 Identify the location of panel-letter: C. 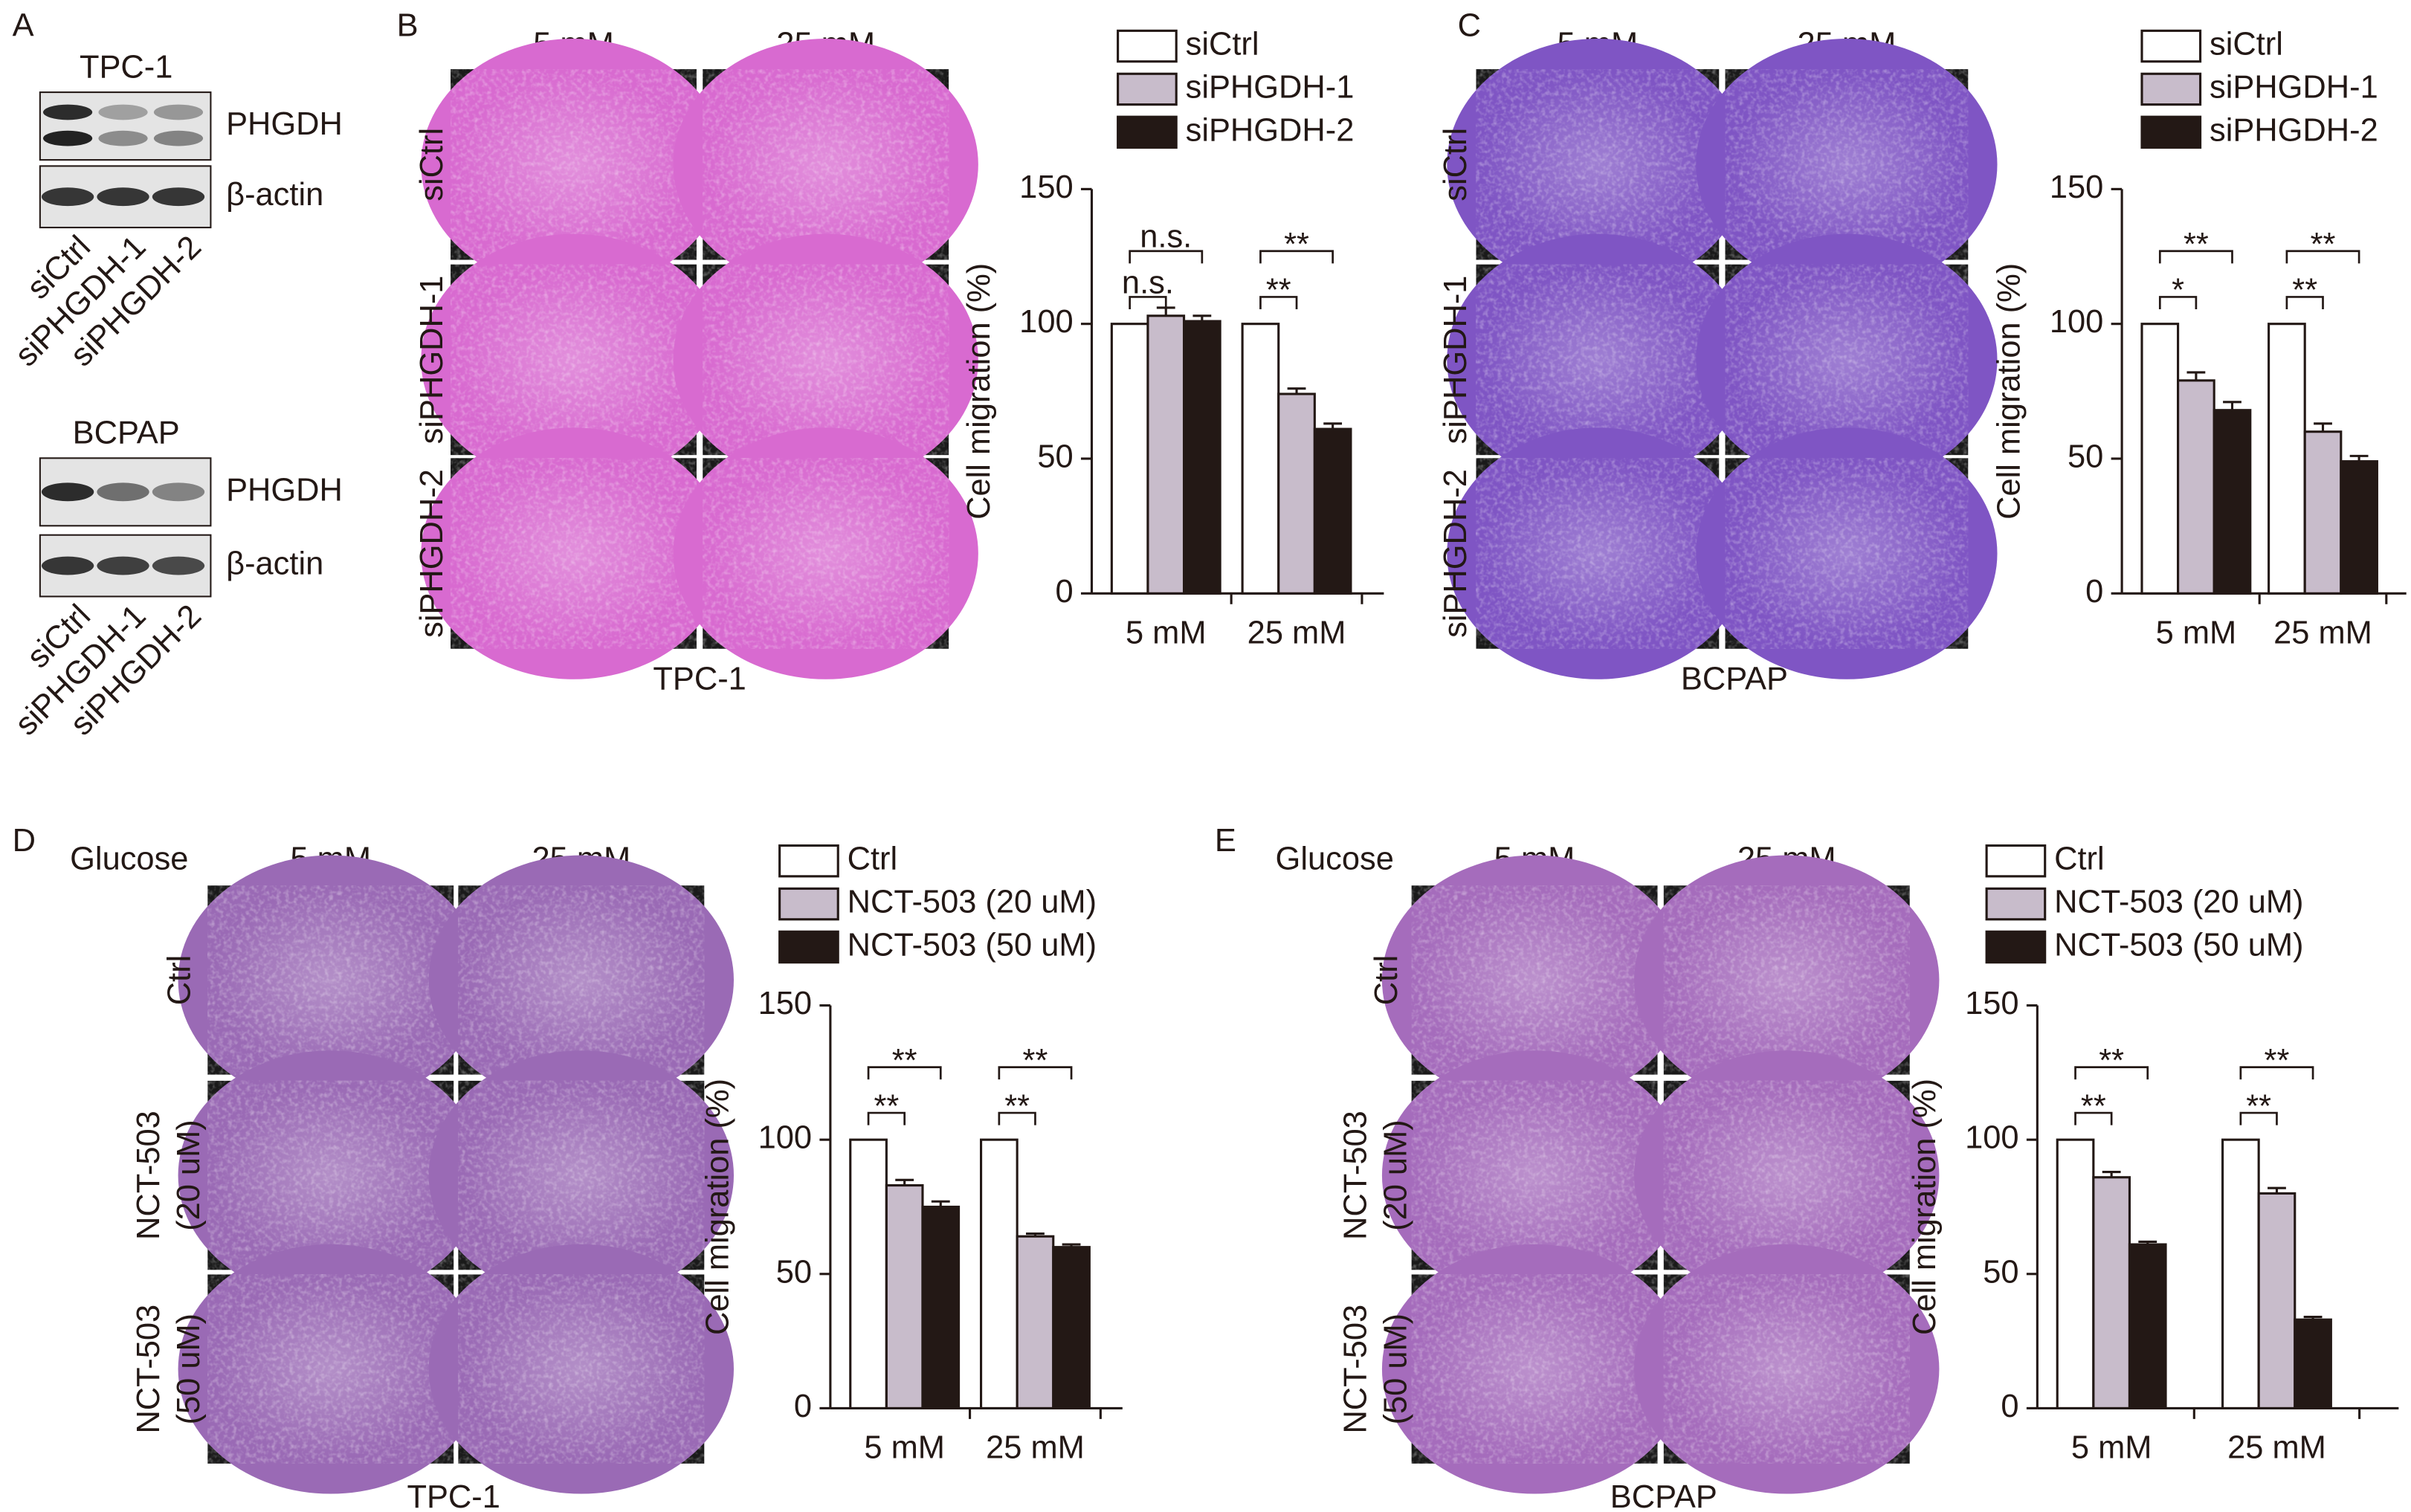
(1470, 26).